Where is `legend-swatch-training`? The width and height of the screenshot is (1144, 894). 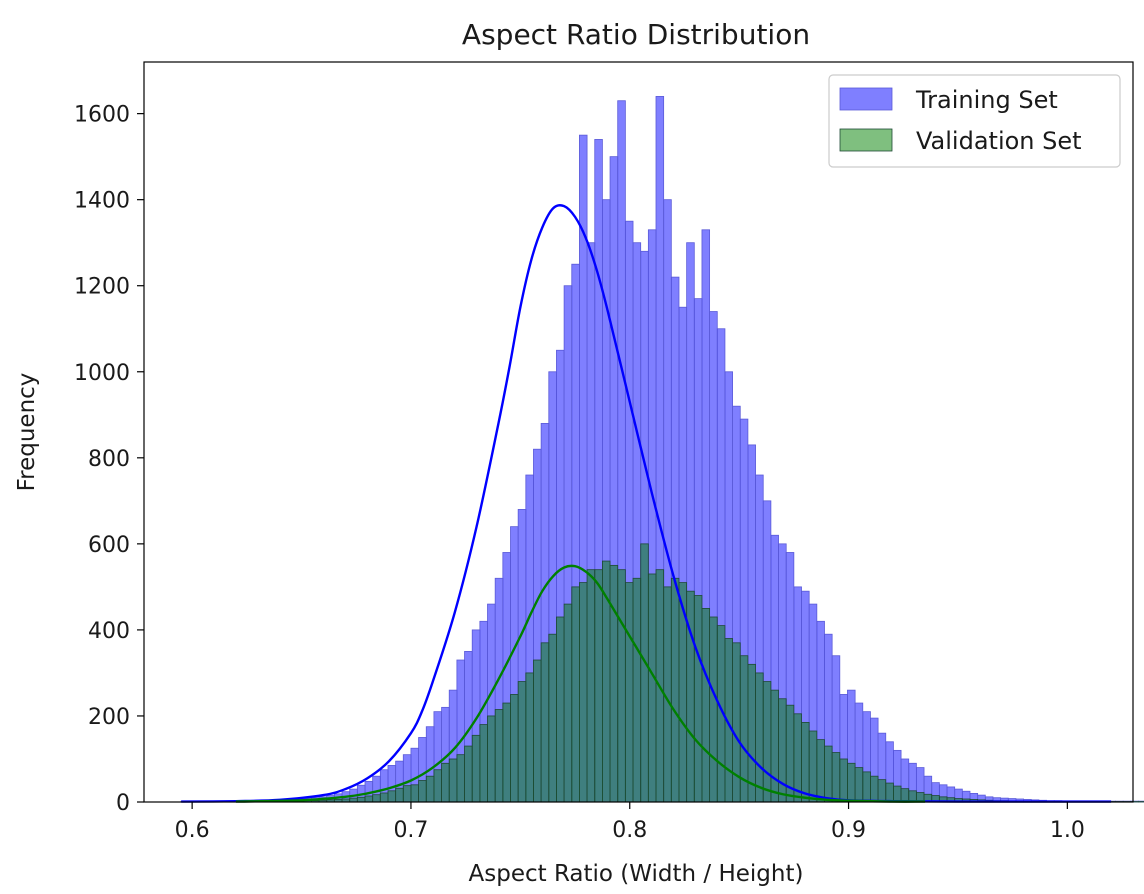
legend-swatch-training is located at coordinates (866, 99).